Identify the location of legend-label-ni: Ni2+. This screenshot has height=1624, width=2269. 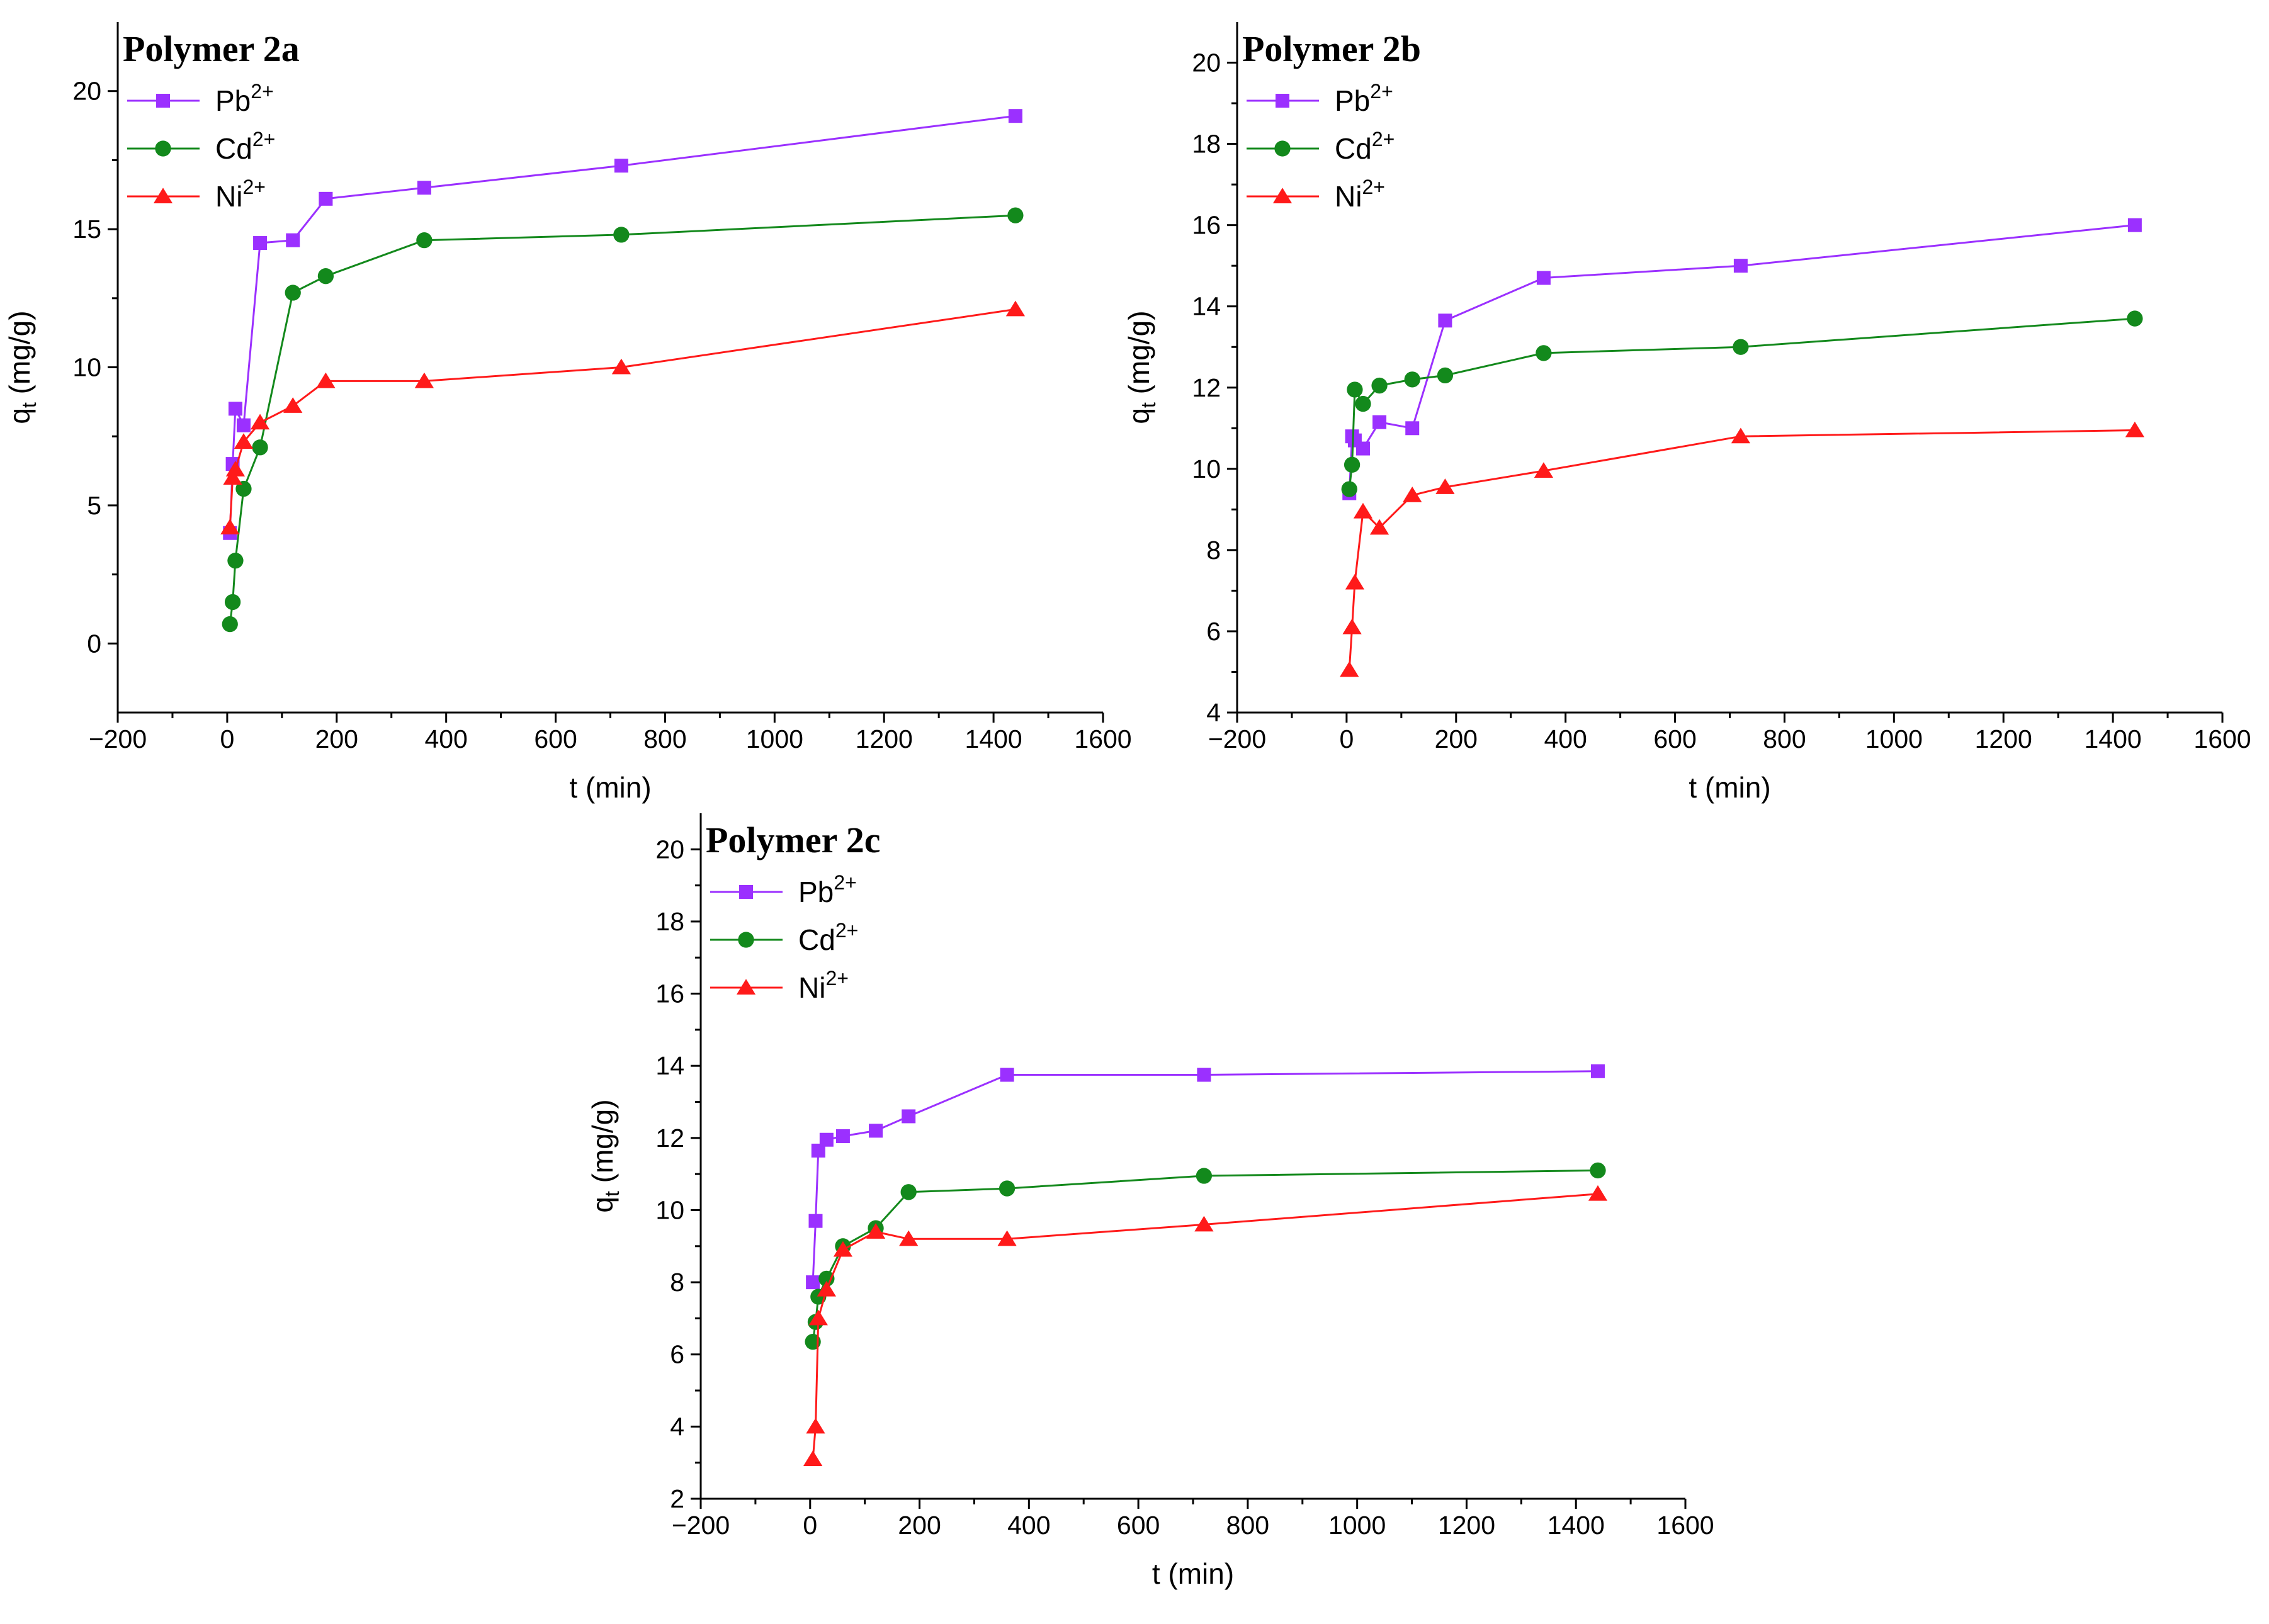
(241, 194).